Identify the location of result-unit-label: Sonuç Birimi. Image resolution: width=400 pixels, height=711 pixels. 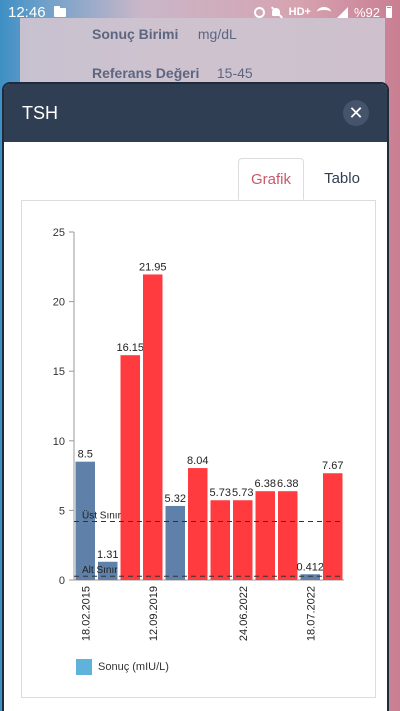
(135, 34).